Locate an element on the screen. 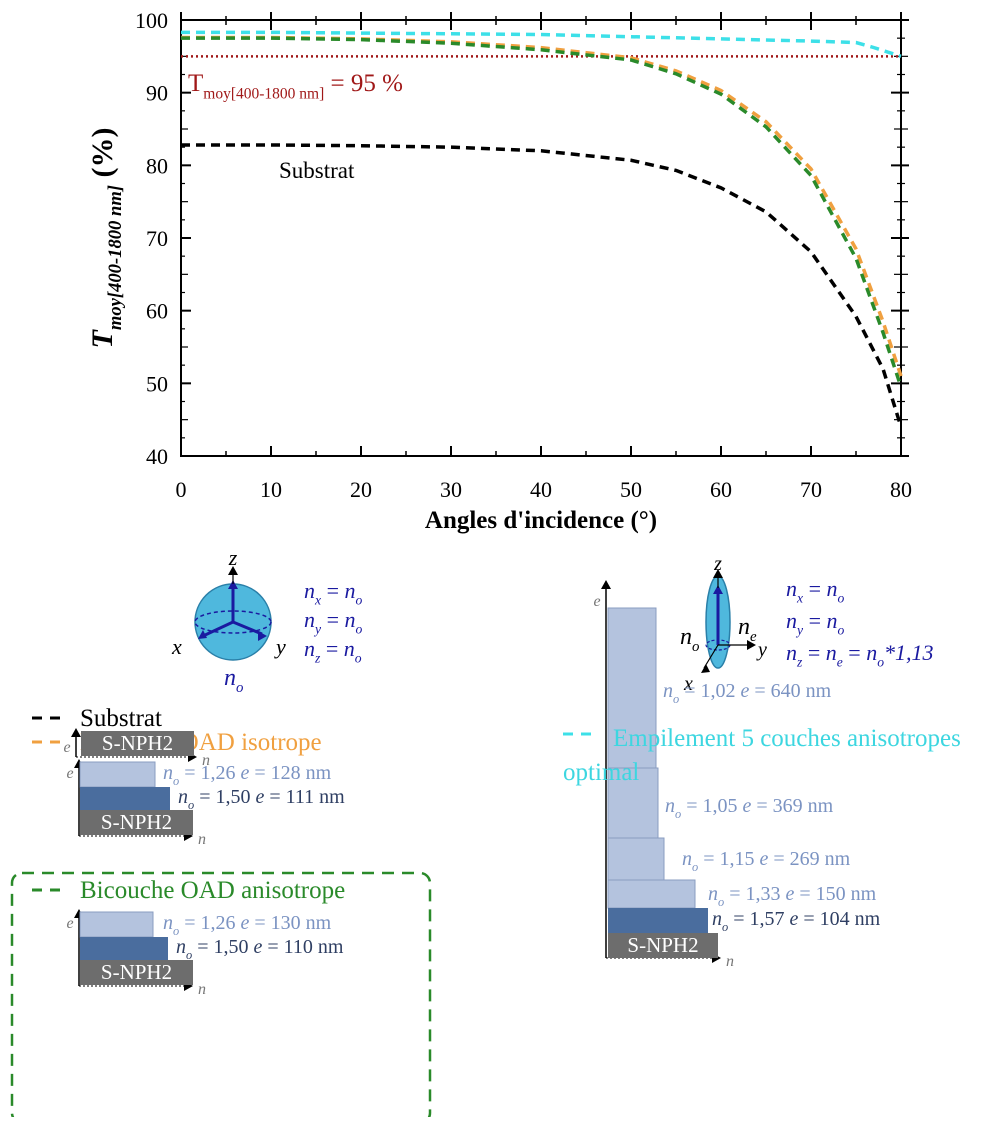 This screenshot has width=1003, height=1122. text-part: 150 nm is located at coordinates (846, 894).